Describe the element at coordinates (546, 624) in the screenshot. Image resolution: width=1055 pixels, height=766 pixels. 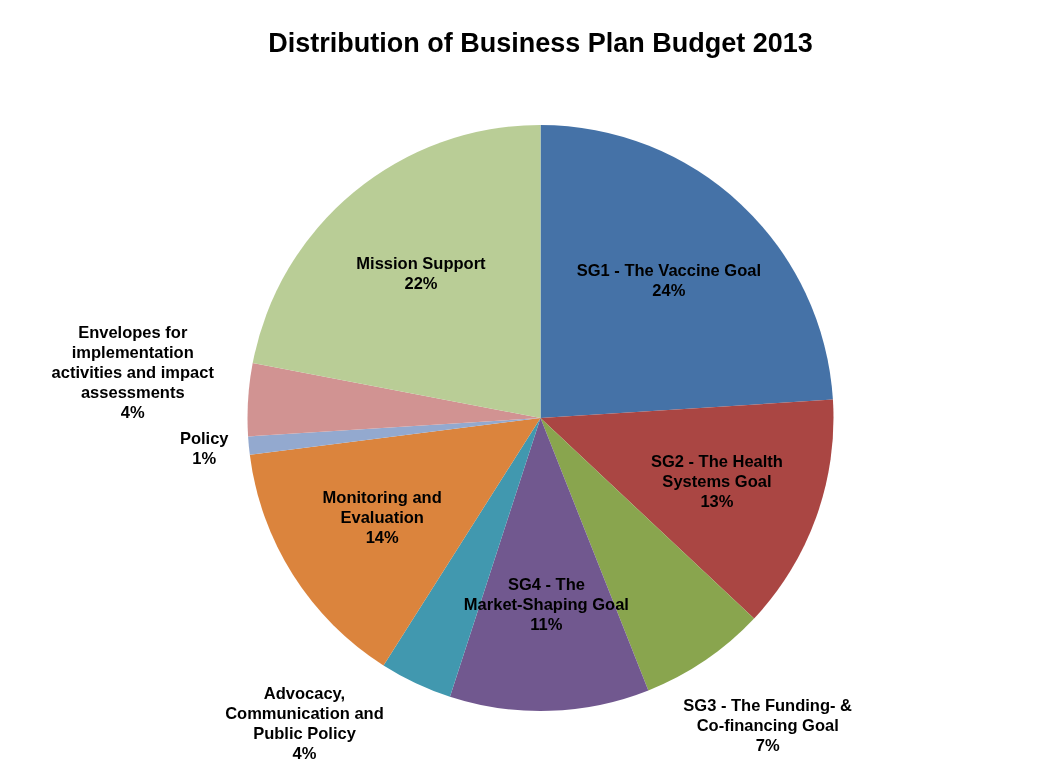
I see `data-label: 11%` at that location.